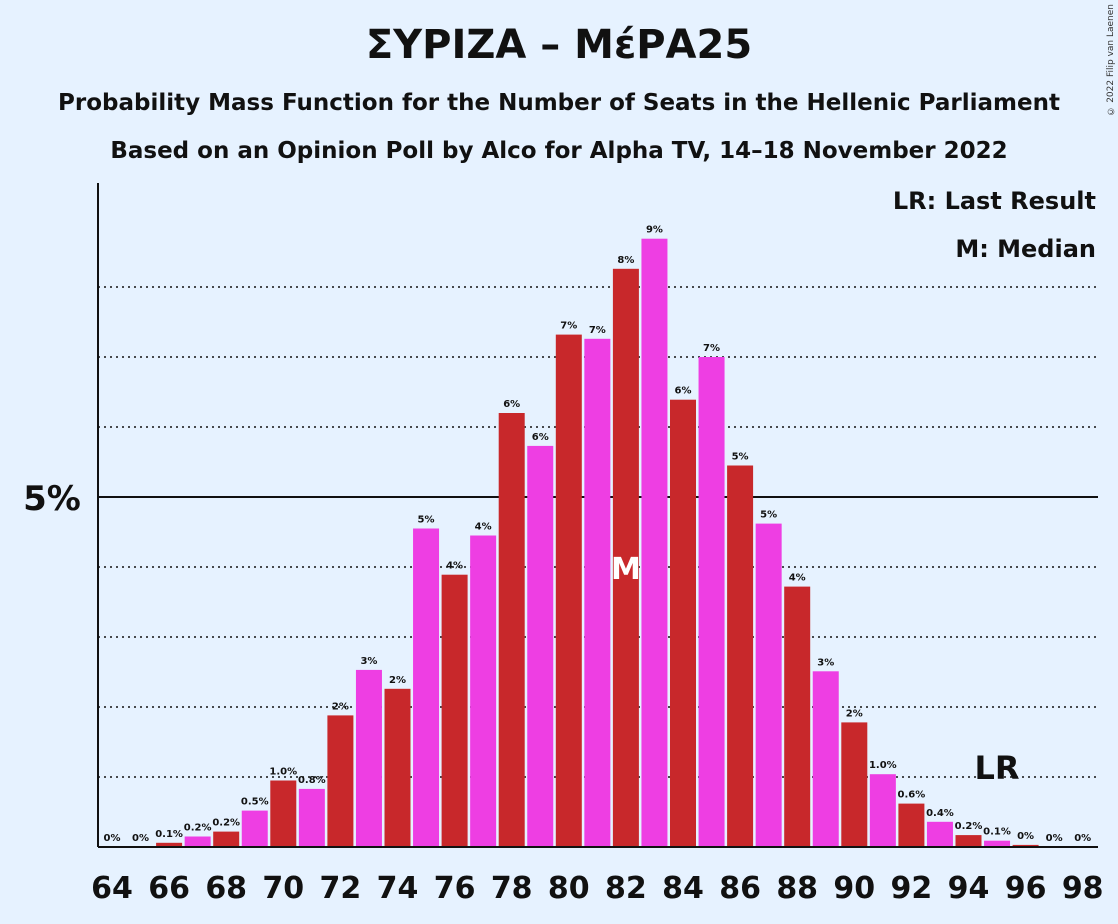 Image resolution: width=1118 pixels, height=924 pixels. I want to click on bar-label-67: 0.2%, so click(198, 828).